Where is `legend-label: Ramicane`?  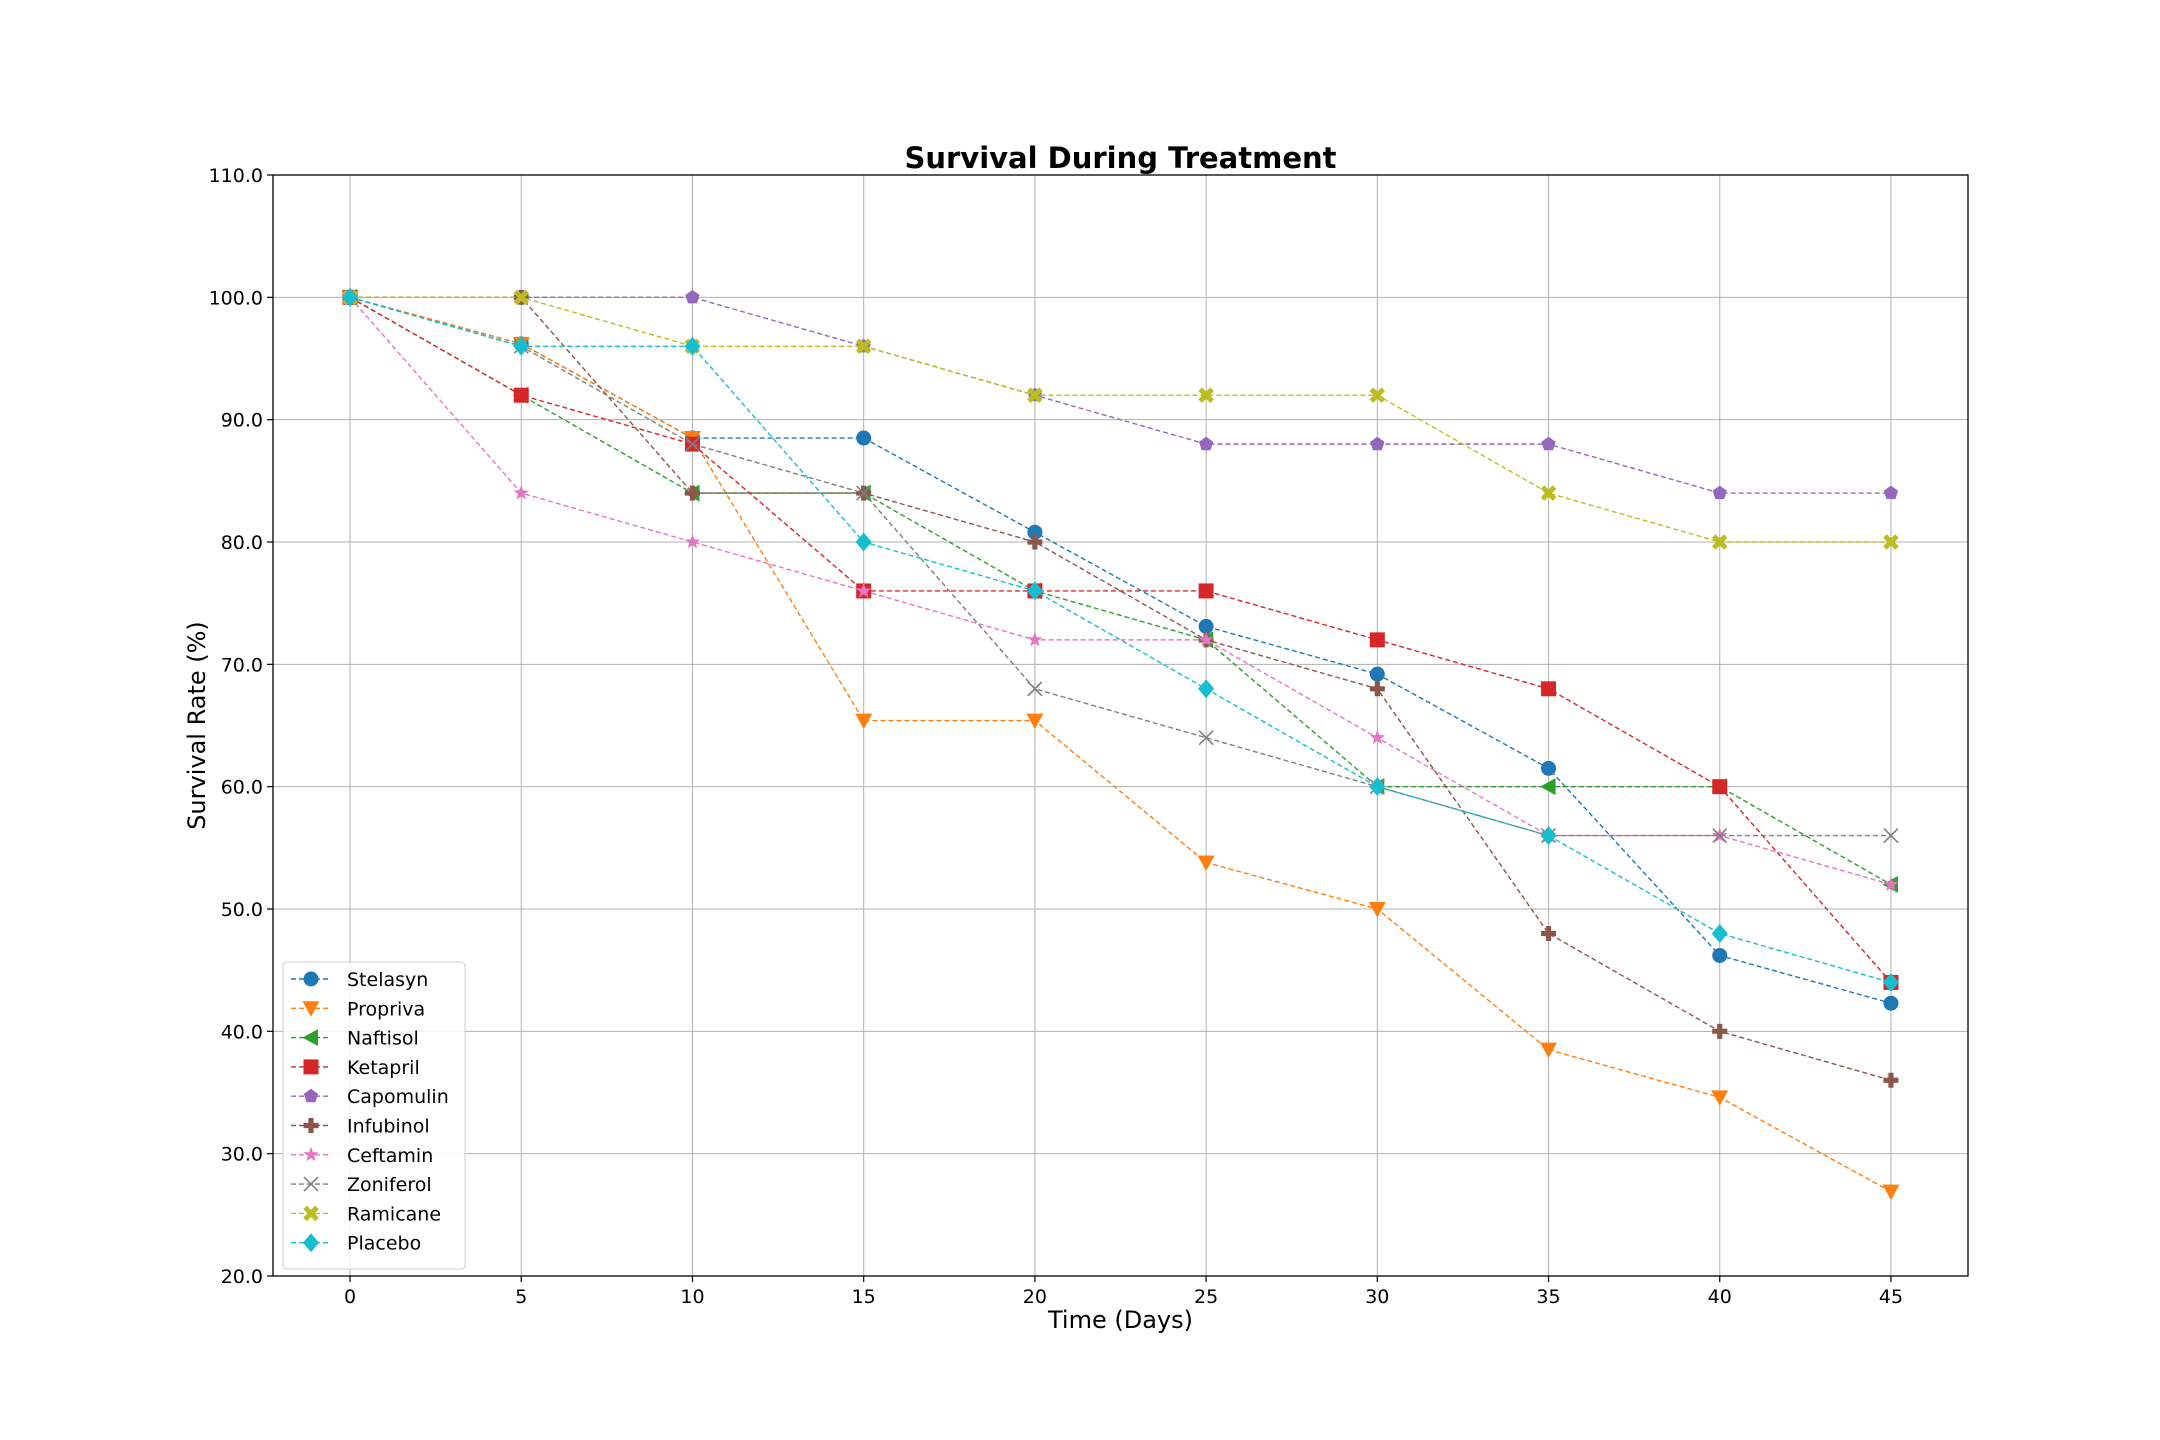
legend-label: Ramicane is located at coordinates (394, 1214).